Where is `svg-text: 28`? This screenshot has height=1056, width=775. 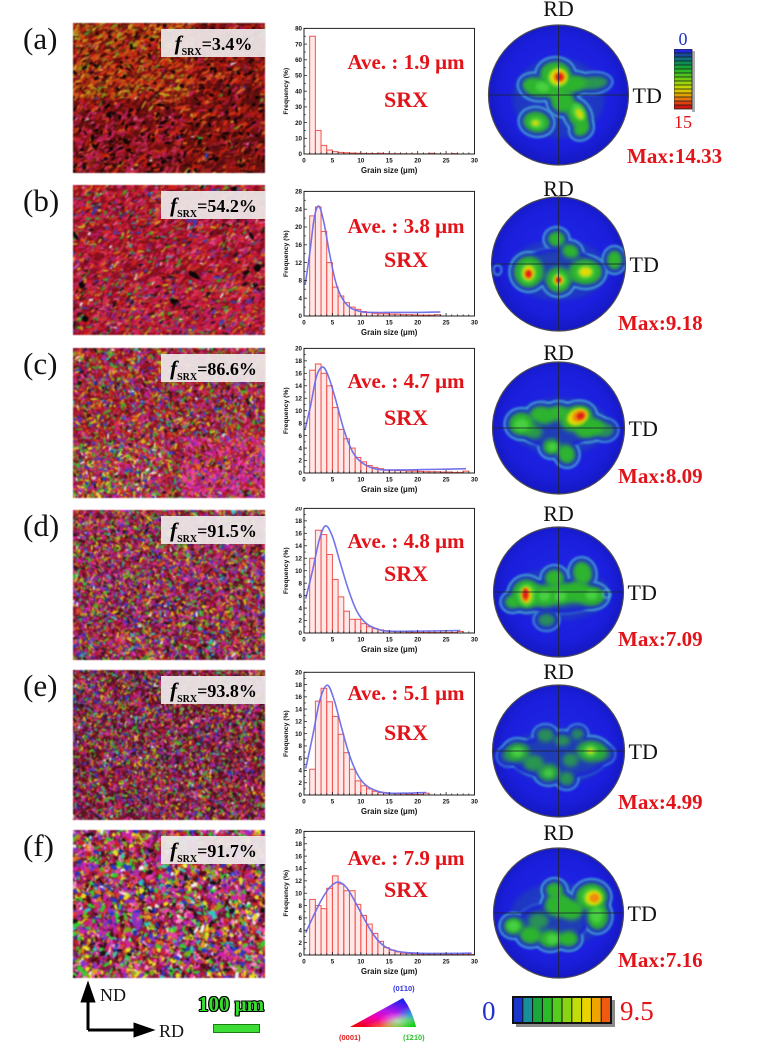 svg-text: 28 is located at coordinates (298, 192).